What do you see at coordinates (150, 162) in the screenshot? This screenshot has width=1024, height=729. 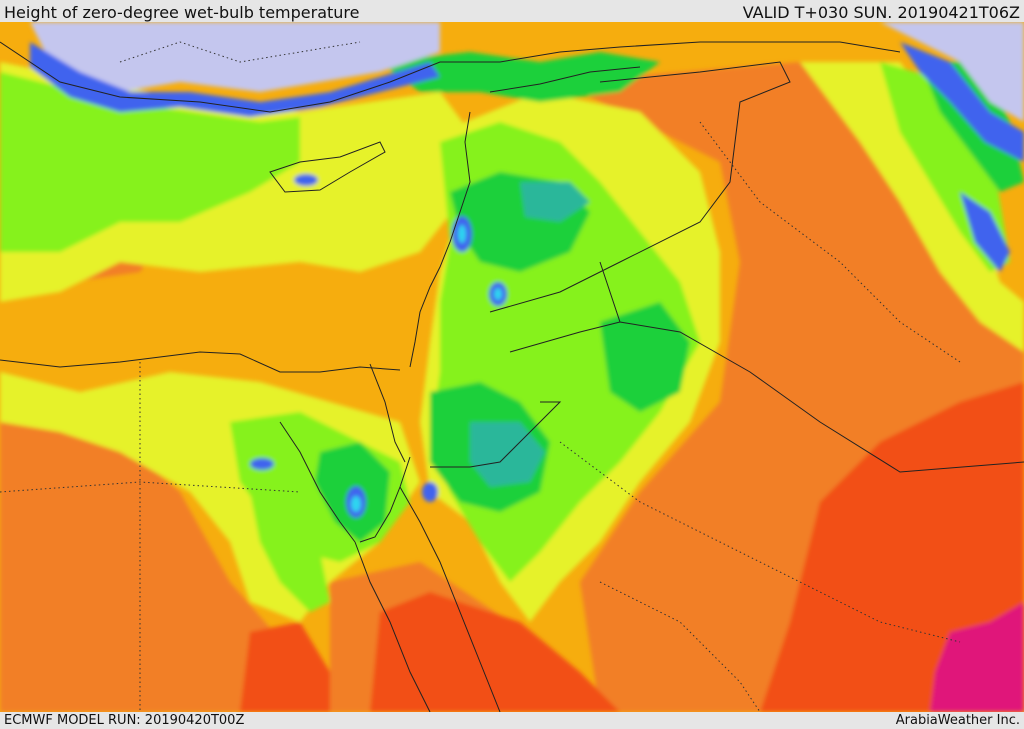 I see `light-green-region-north` at bounding box center [150, 162].